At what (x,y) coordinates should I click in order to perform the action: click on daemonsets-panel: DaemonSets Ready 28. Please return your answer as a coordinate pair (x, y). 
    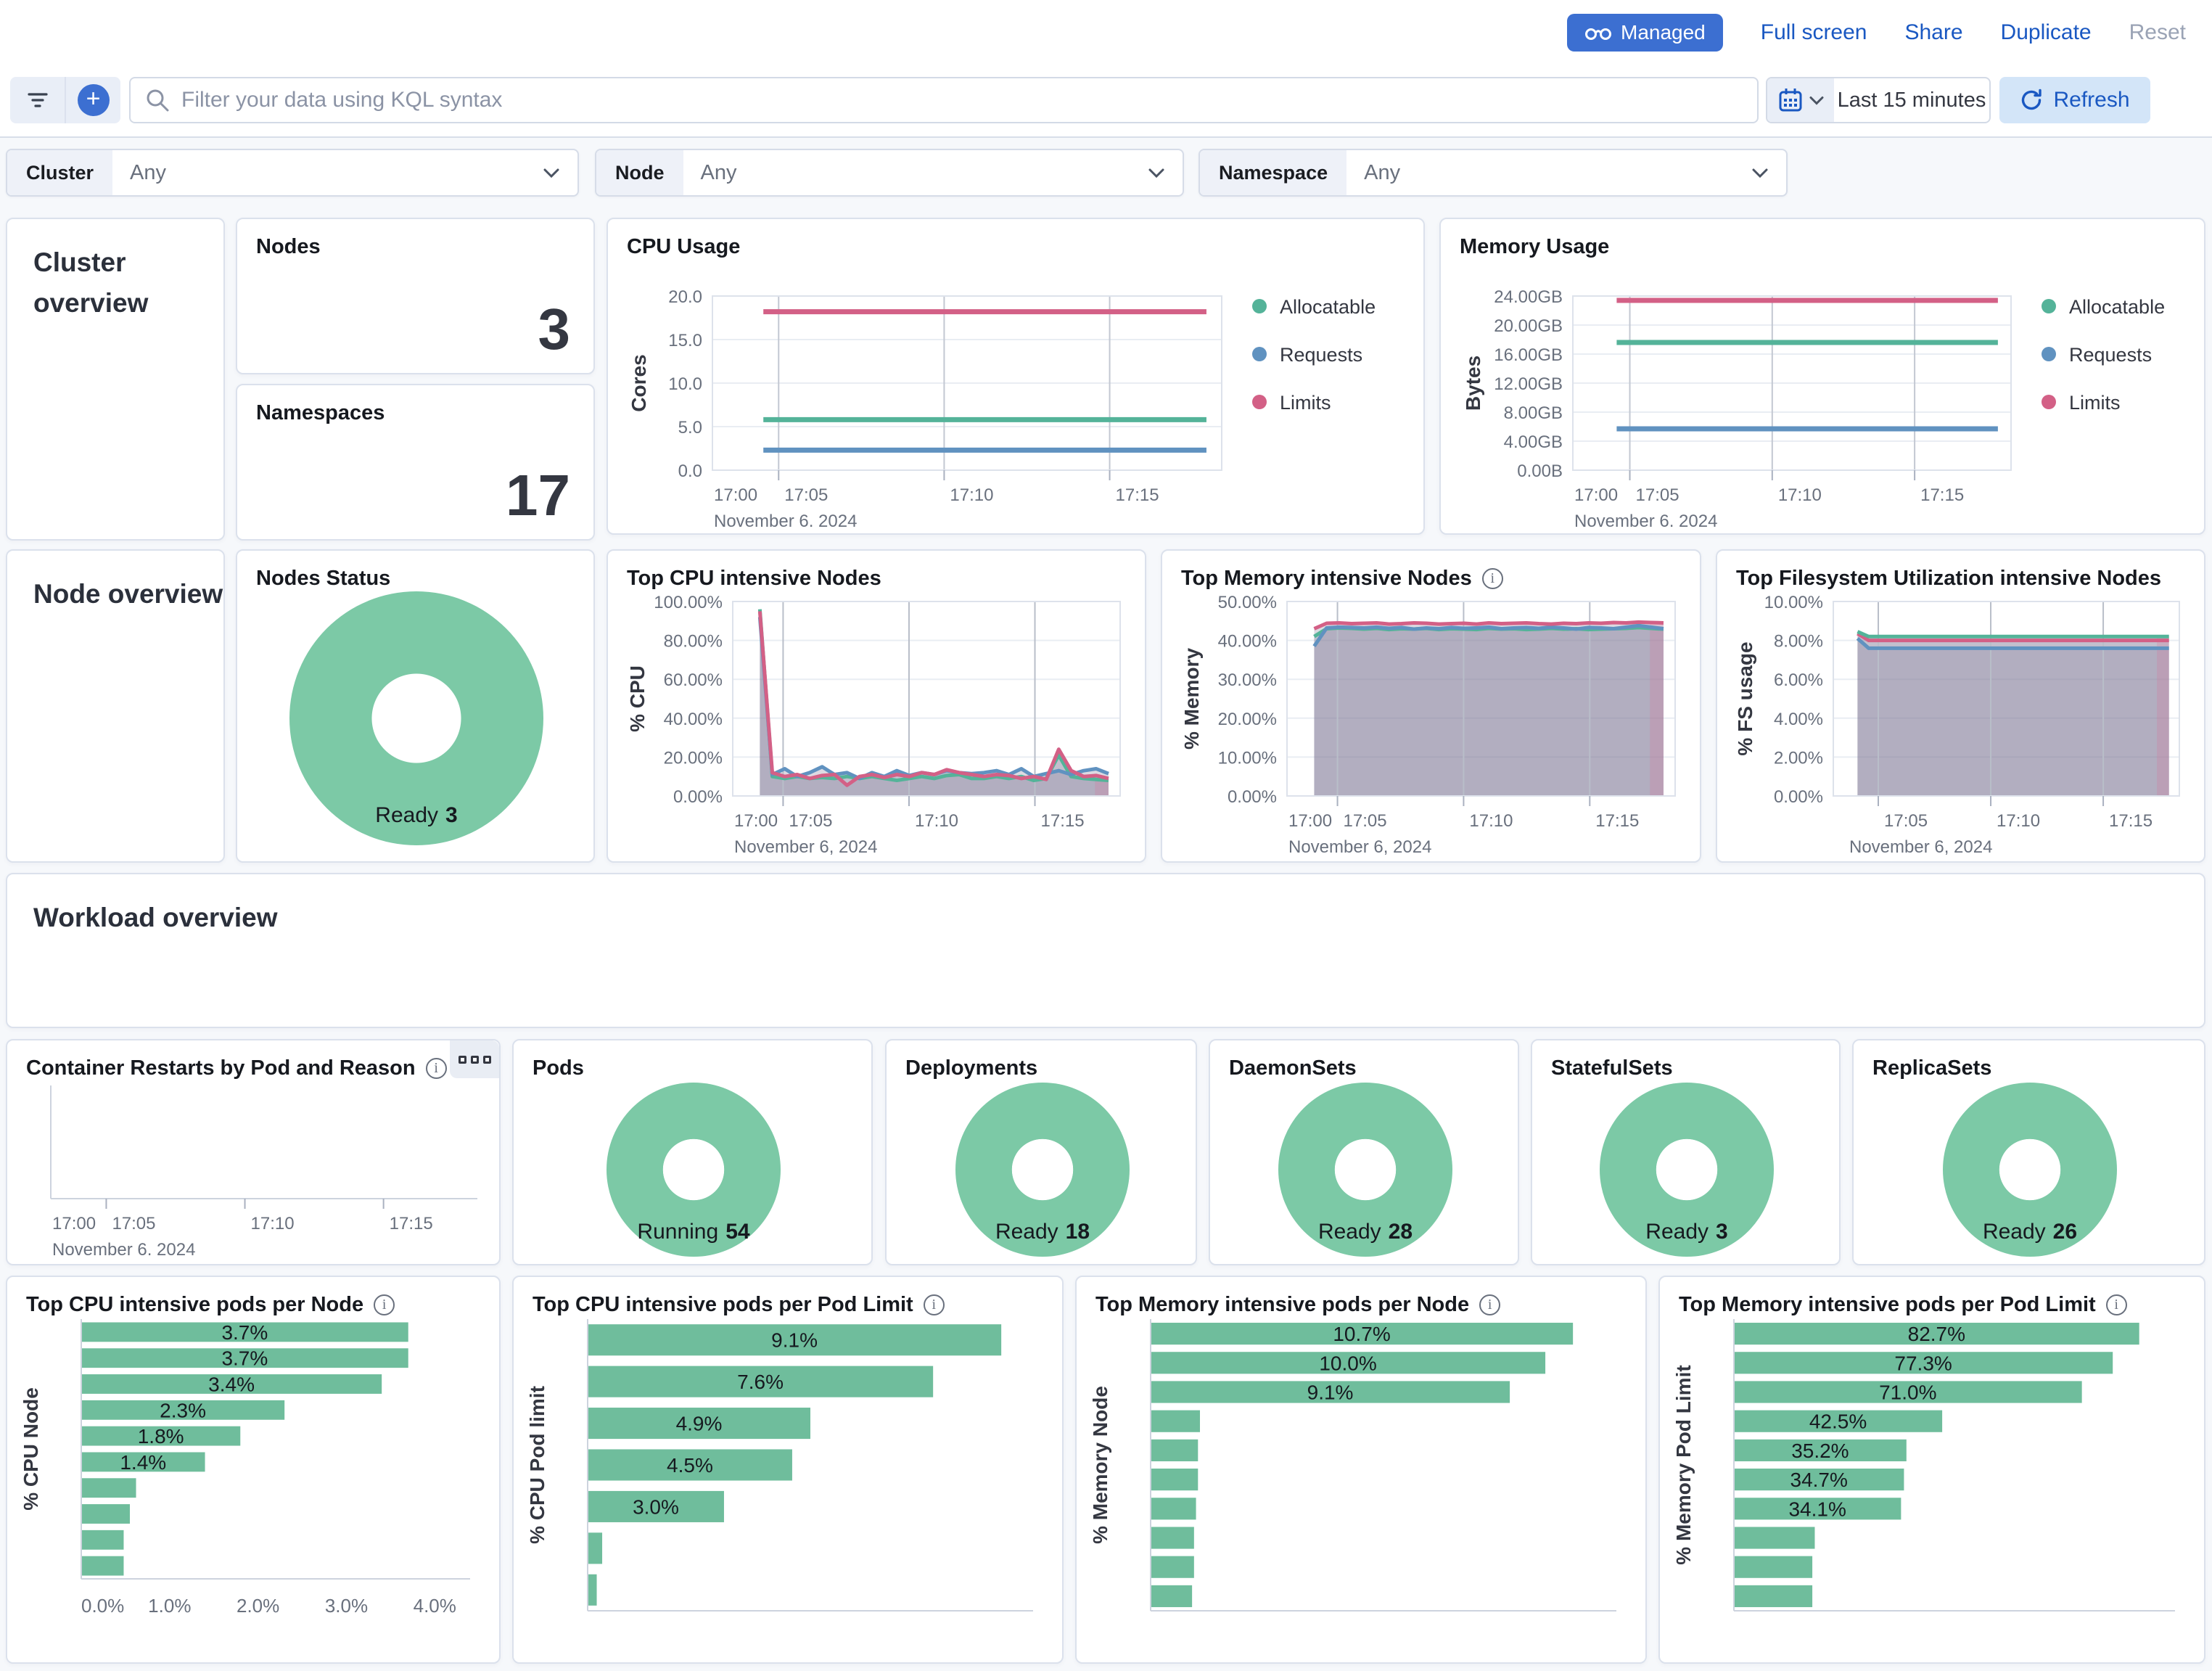
    Looking at the image, I should click on (1364, 1152).